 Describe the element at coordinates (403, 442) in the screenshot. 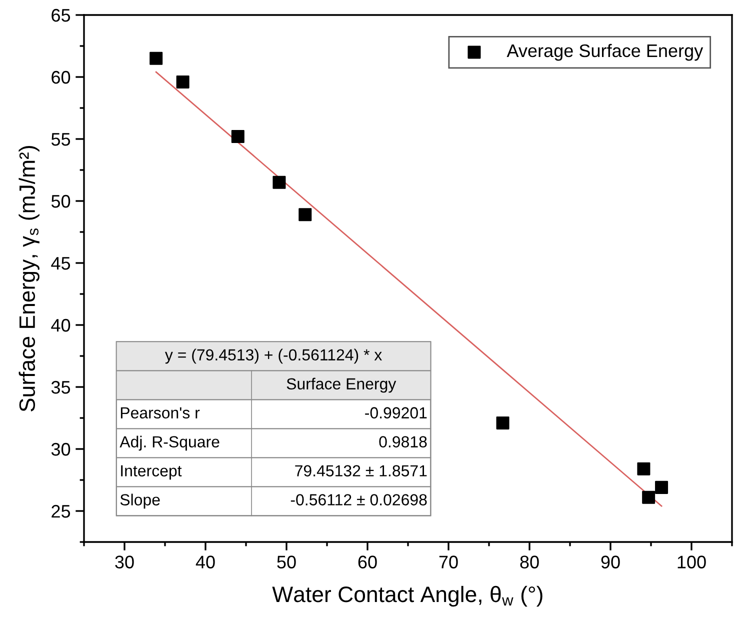

I see `annotation: 0.9818` at that location.